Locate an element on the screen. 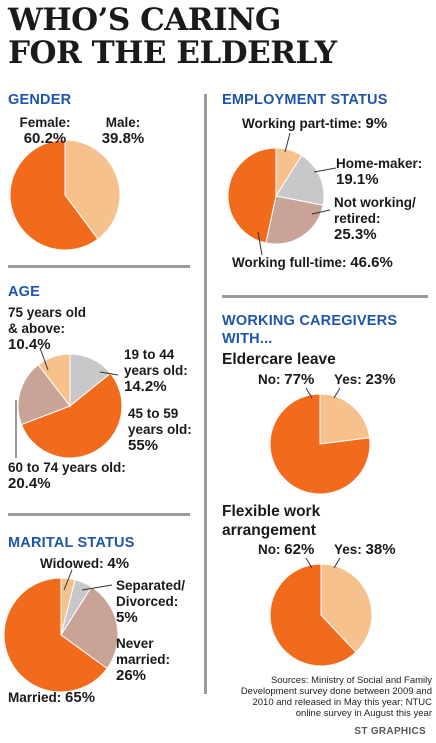 Image resolution: width=436 pixels, height=743 pixels. label-married: Married: 65% is located at coordinates (52, 697).